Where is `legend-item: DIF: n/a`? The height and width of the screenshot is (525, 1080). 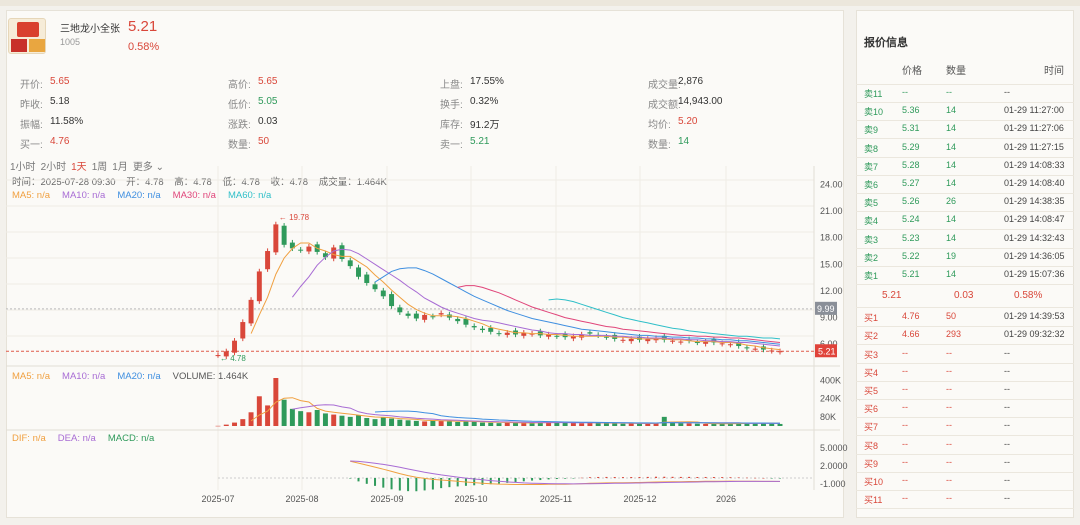 legend-item: DIF: n/a is located at coordinates (29, 438).